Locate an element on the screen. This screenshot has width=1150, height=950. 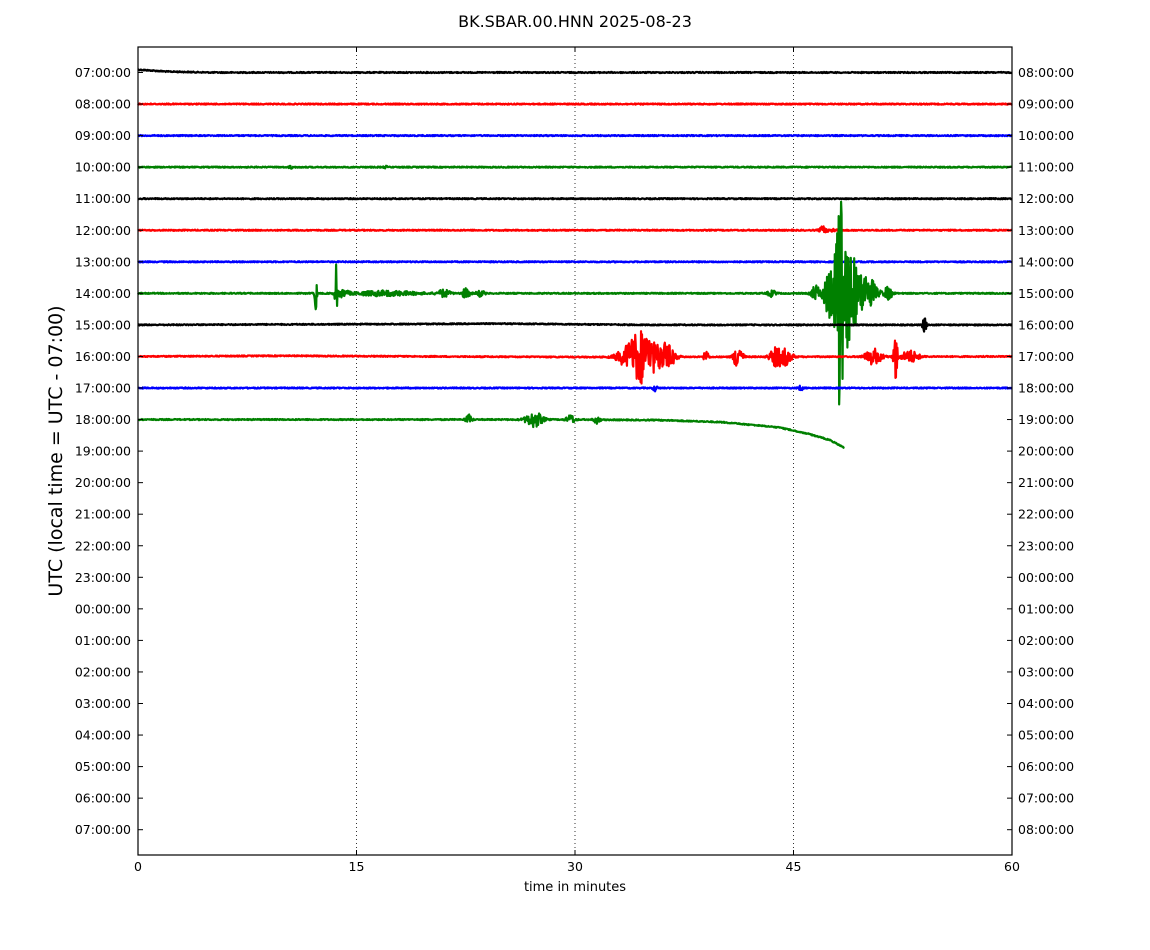
y-tick-label-left: 11:00:00 is located at coordinates (103, 198).